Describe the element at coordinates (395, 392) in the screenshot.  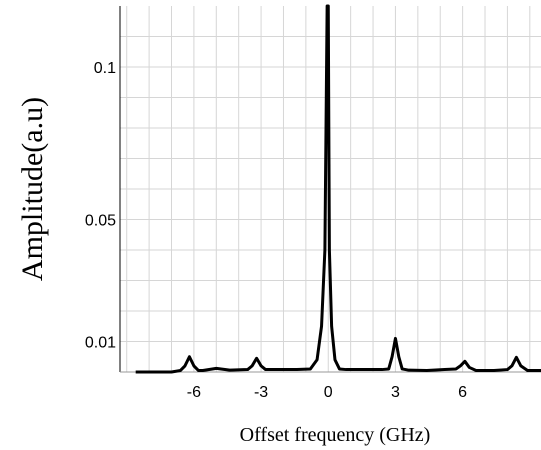
I see `x-tick-label: 3` at that location.